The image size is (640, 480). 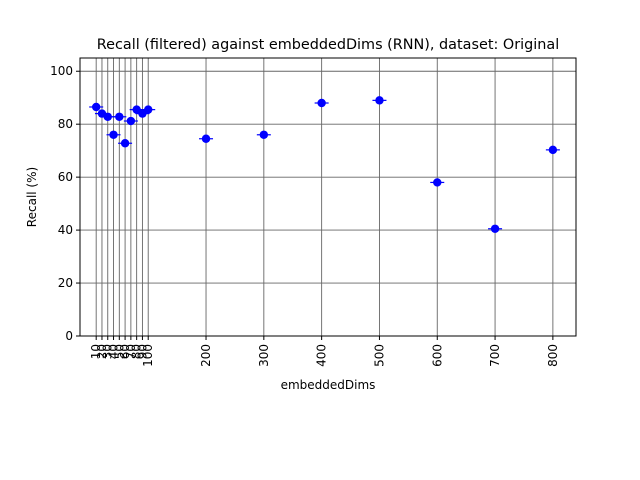 I want to click on x-tick-label: 30, so click(x=108, y=351).